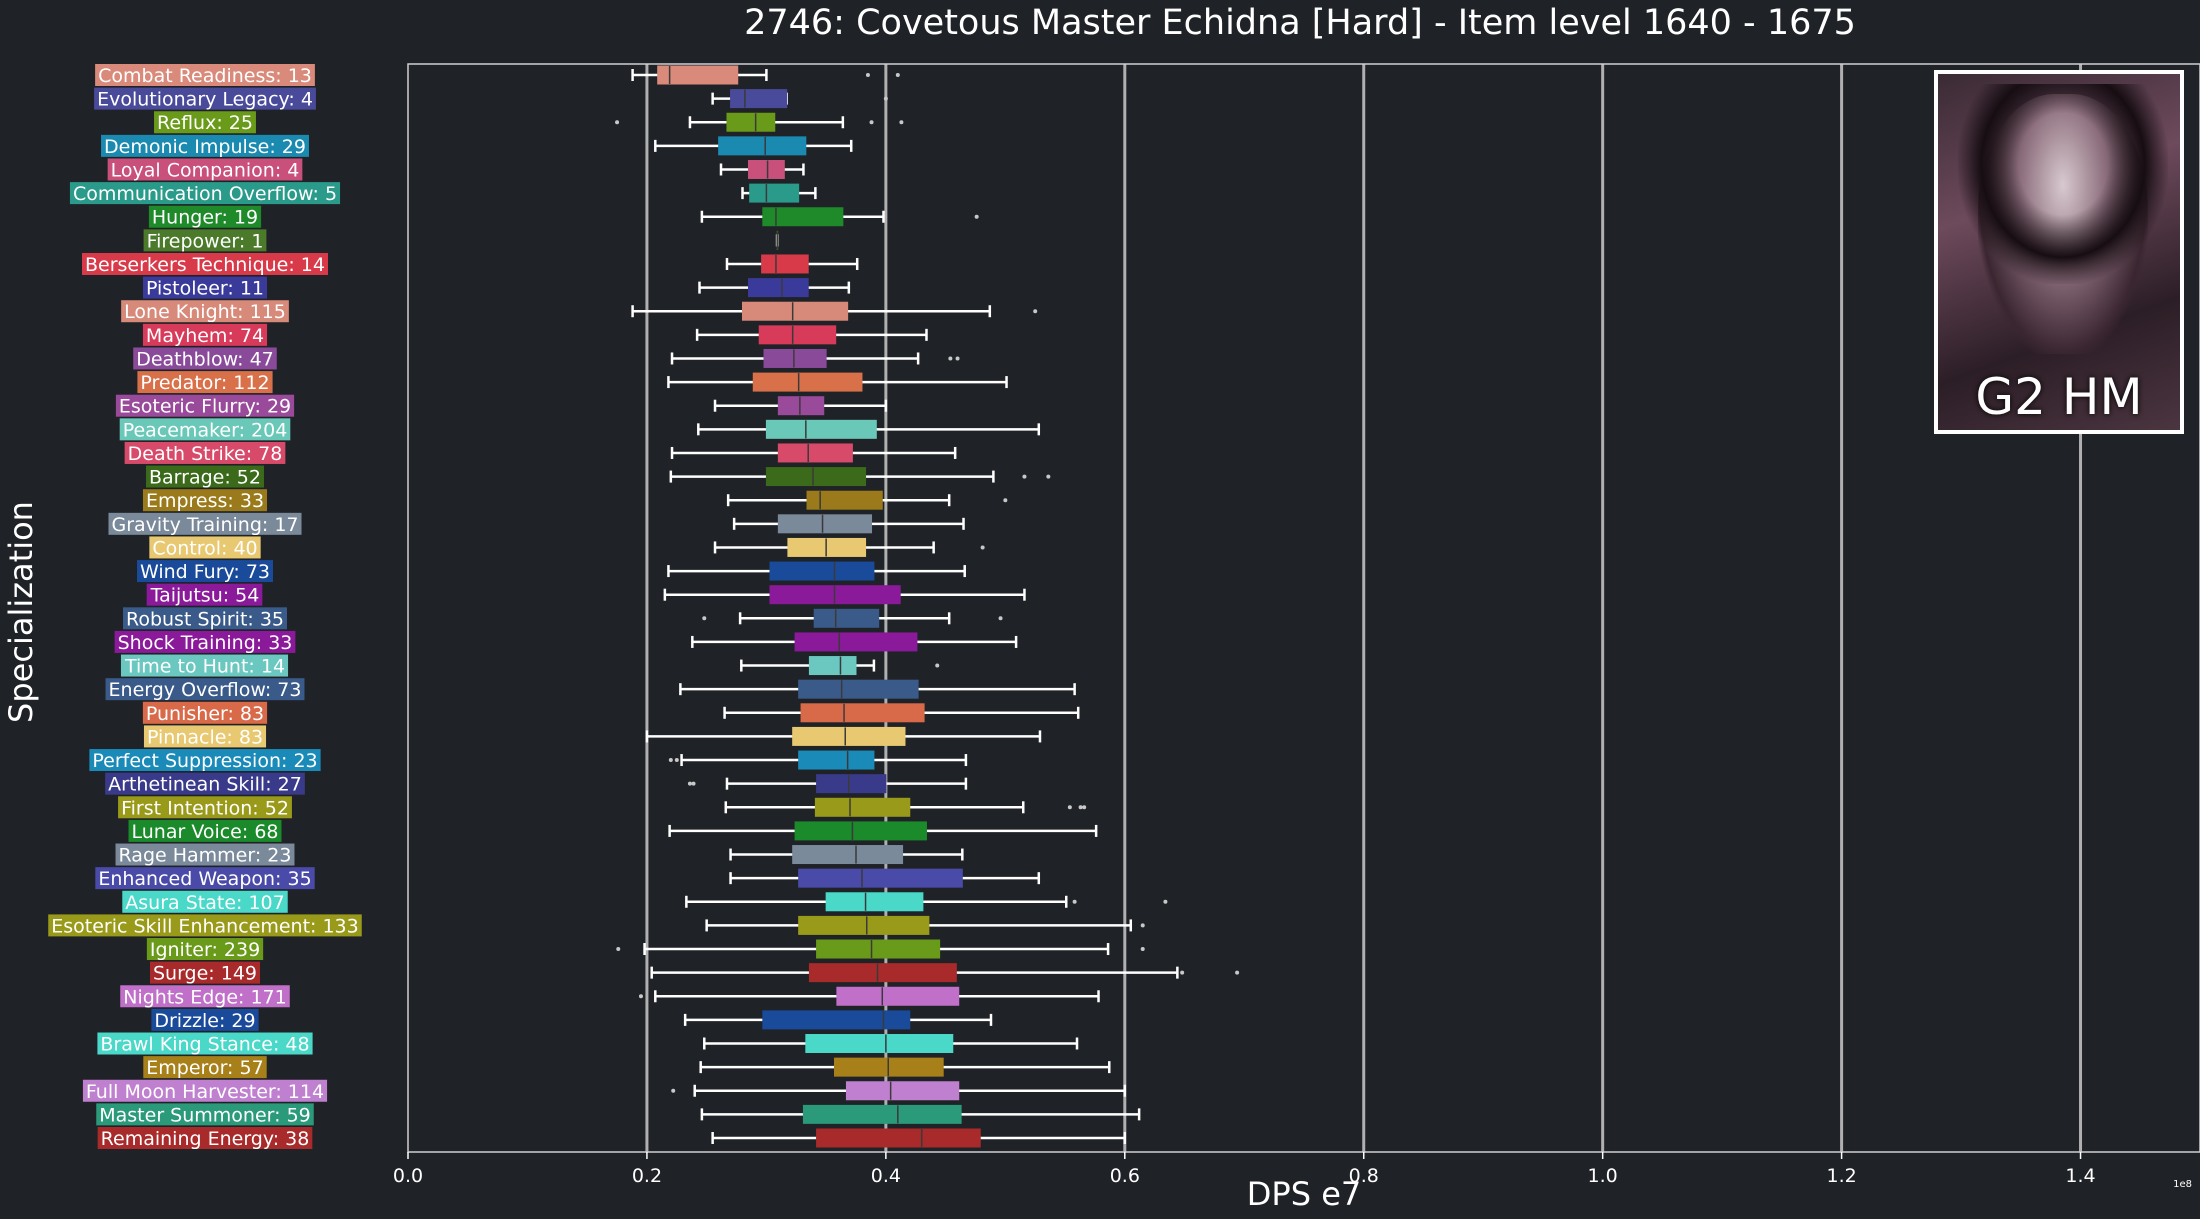 The width and height of the screenshot is (2200, 1219). Describe the element at coordinates (2182, 1184) in the screenshot. I see `x-axis-offset-label: 1e8` at that location.